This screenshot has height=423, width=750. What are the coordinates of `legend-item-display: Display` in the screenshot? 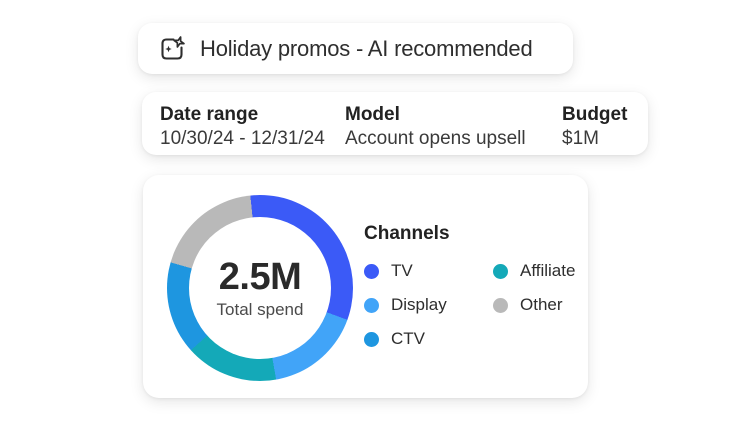 It's located at (428, 305).